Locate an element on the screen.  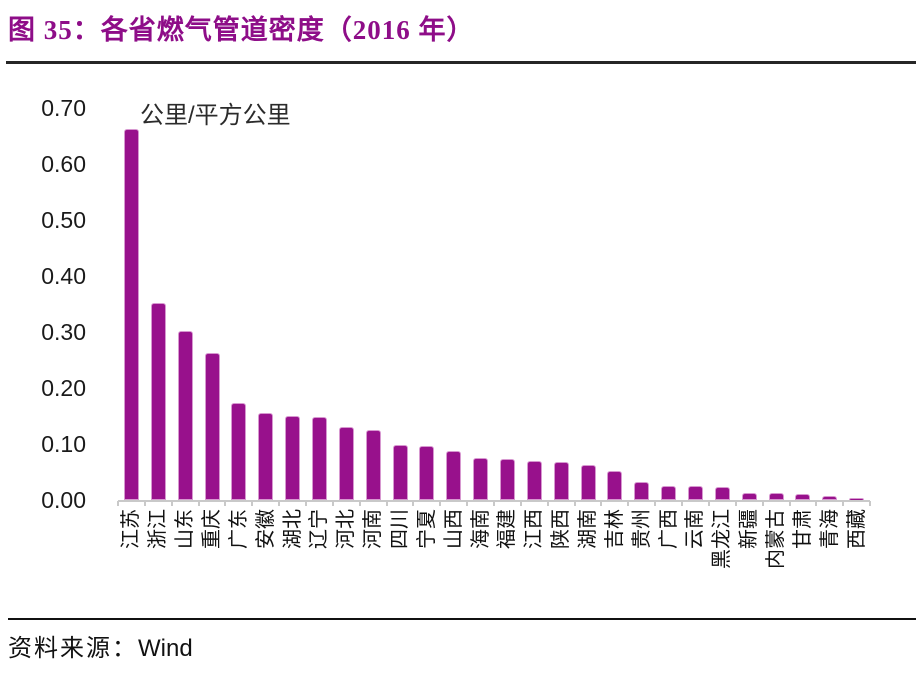
y-axis-tick-label: 0.00 is located at coordinates (63, 499).